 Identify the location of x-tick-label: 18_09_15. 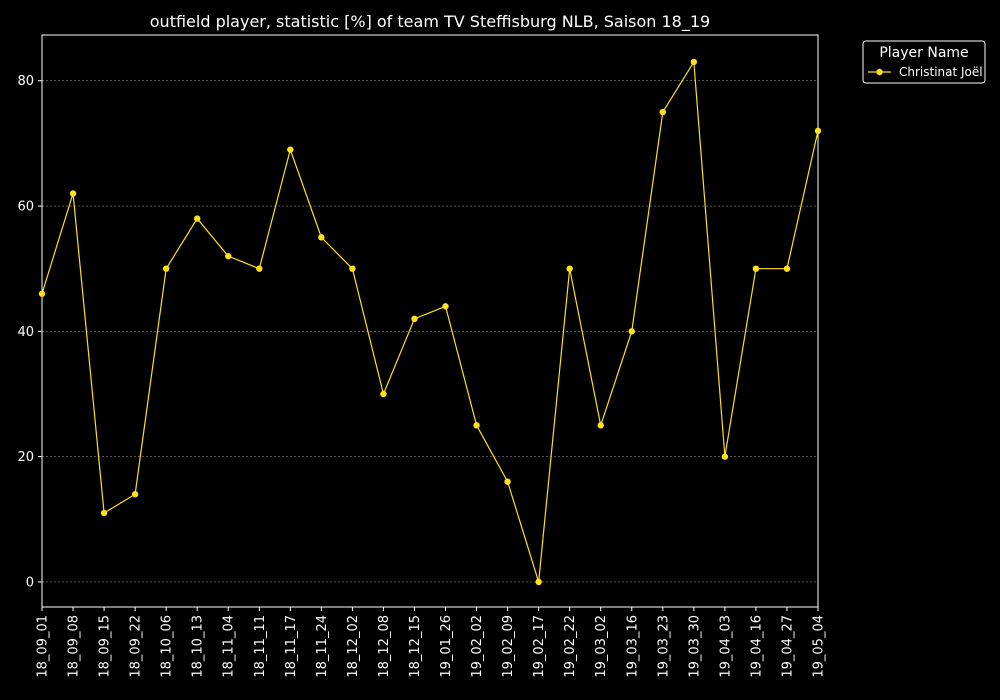
(105, 646).